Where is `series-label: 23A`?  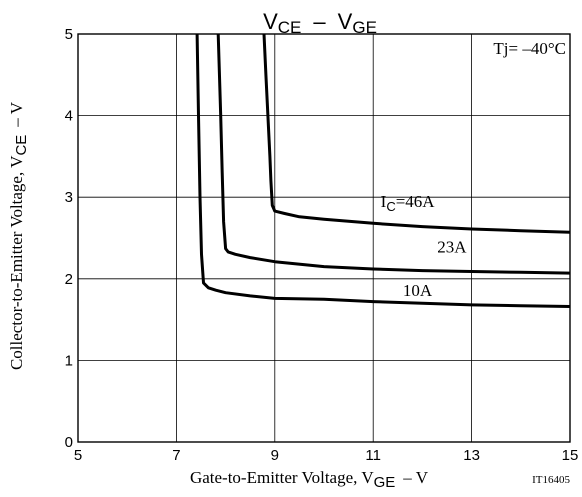
series-label: 23A is located at coordinates (452, 247).